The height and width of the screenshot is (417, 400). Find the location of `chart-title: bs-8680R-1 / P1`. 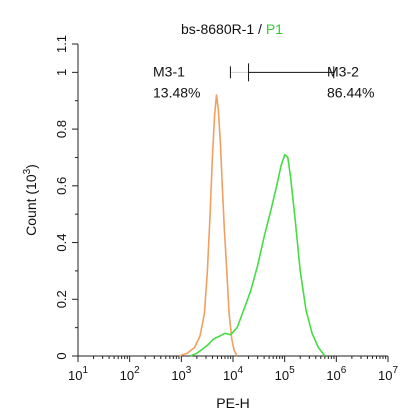

chart-title: bs-8680R-1 / P1 is located at coordinates (232, 29).